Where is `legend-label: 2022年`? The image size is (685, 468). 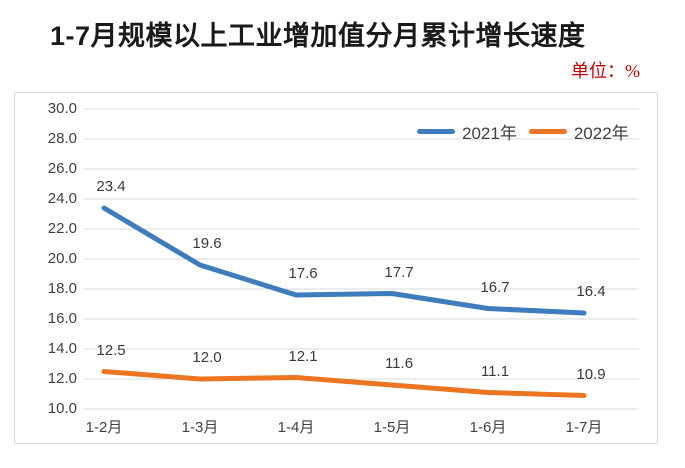
legend-label: 2022年 is located at coordinates (601, 133).